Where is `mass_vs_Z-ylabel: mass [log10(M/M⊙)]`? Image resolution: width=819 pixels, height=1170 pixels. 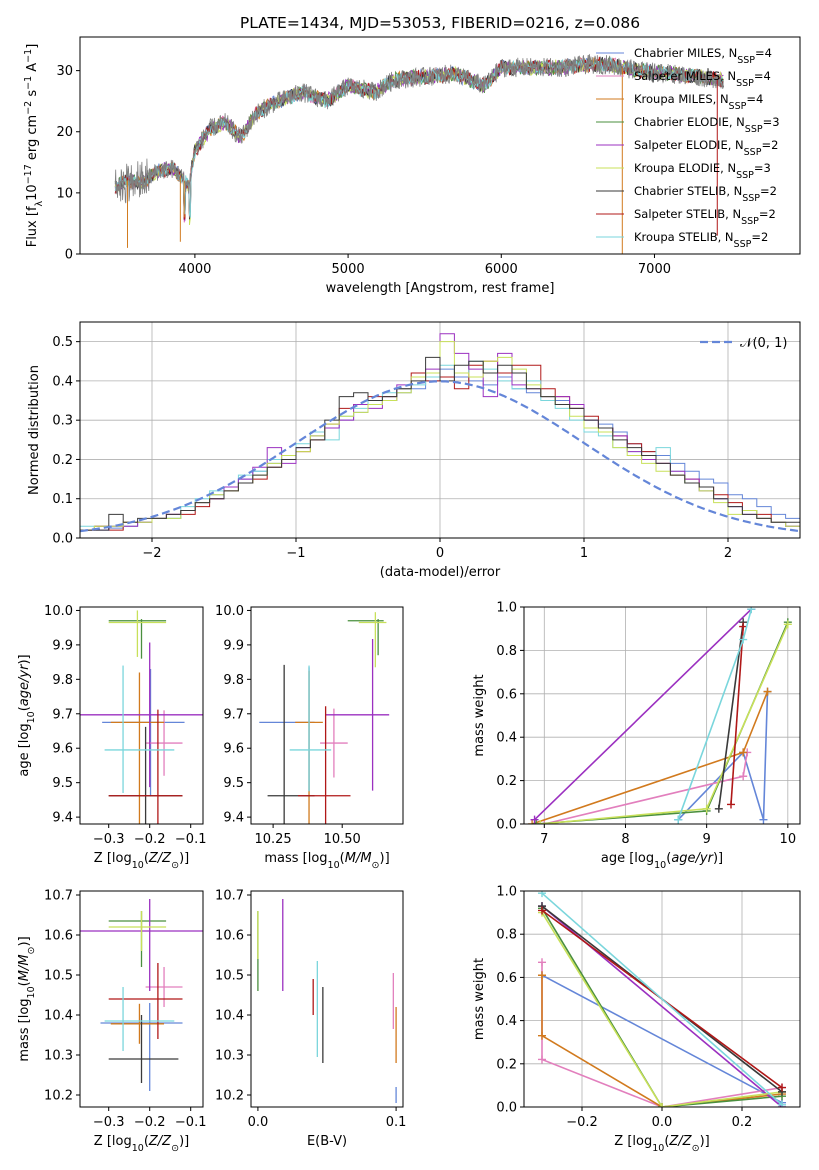 mass_vs_Z-ylabel: mass [log10(M/M⊙)] is located at coordinates (27, 998).